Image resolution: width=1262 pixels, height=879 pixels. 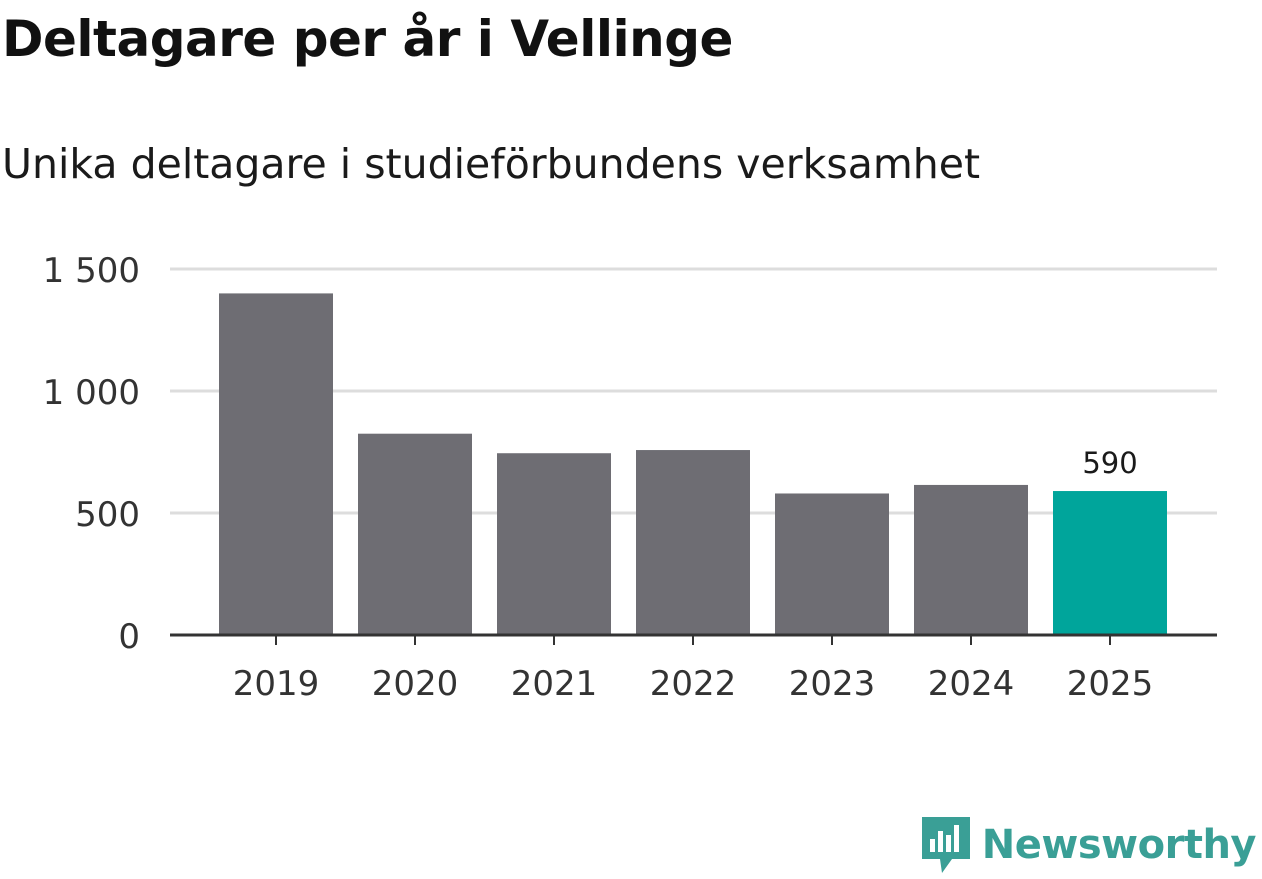 I want to click on bar-2020, so click(x=415, y=534).